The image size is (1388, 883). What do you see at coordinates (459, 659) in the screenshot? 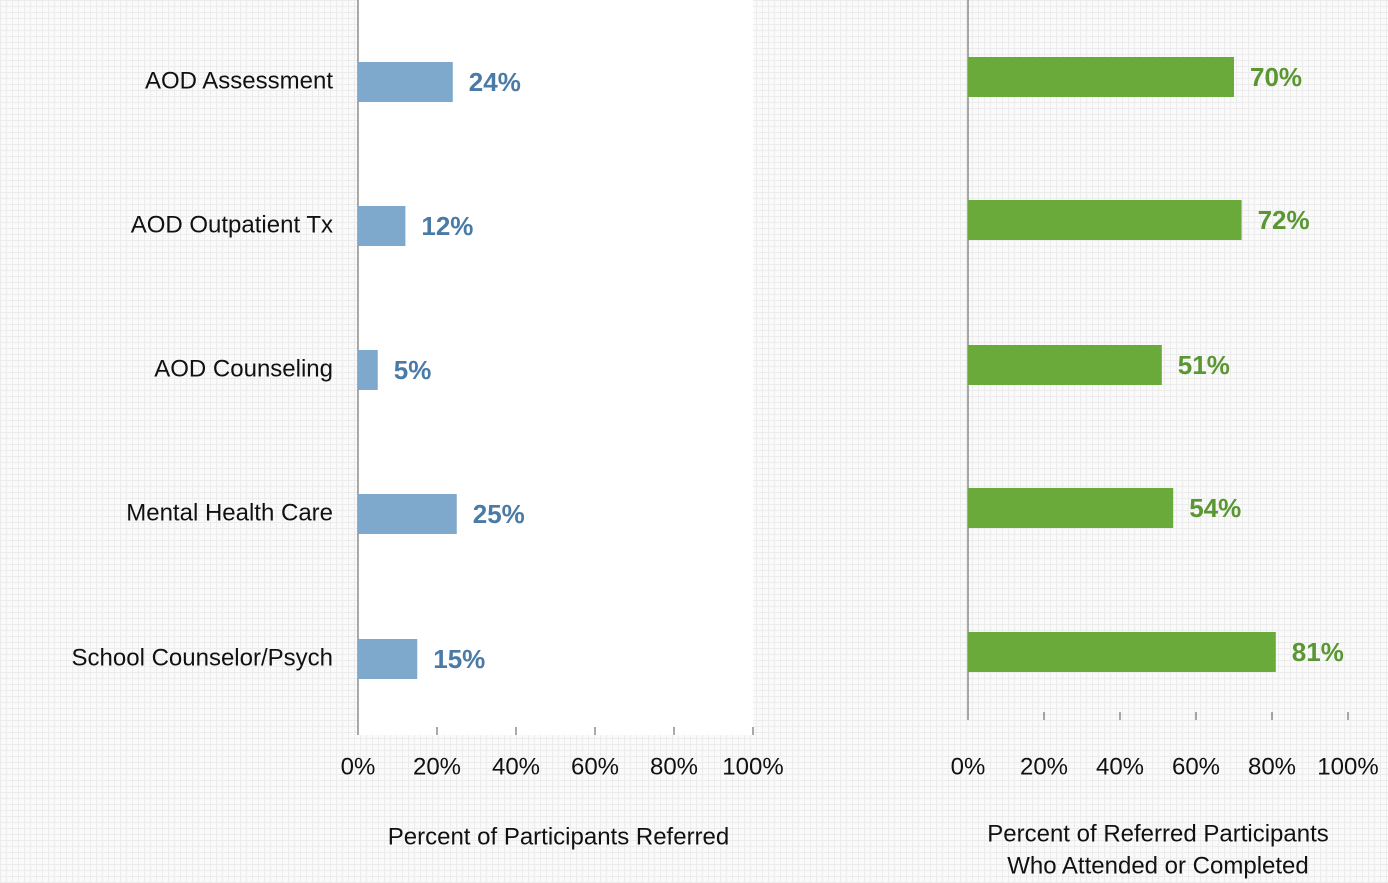
I see `value-label: 15%` at bounding box center [459, 659].